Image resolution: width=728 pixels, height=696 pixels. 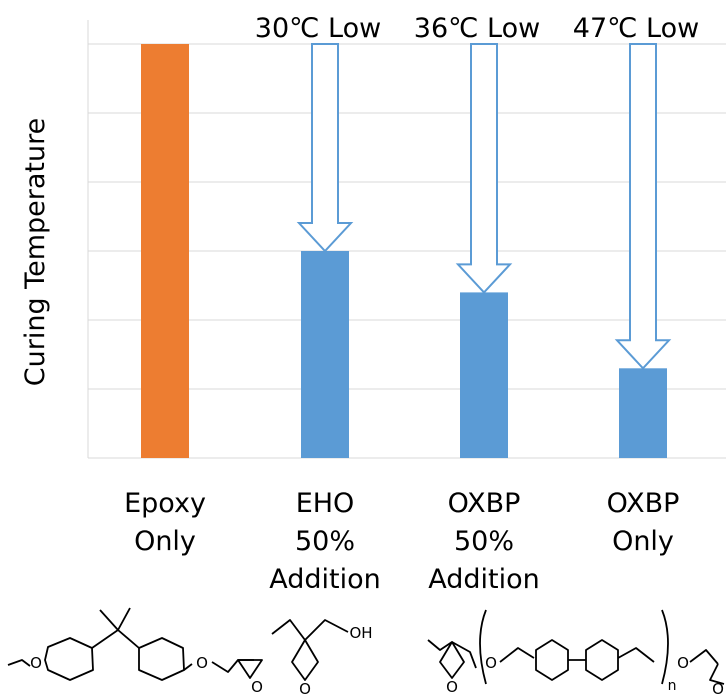 I want to click on atom-label: OH, so click(x=360, y=633).